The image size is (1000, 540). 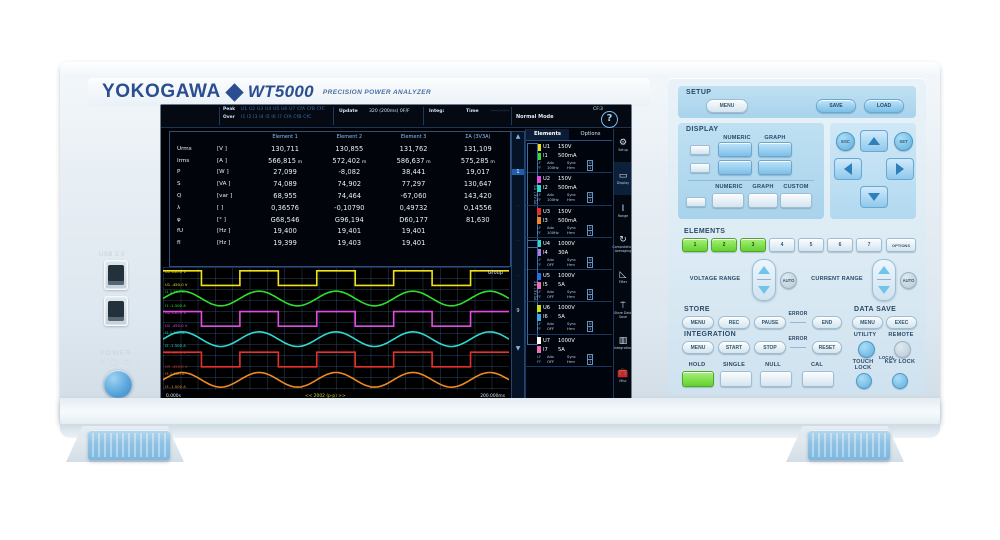 What do you see at coordinates (736, 379) in the screenshot?
I see `single-button` at bounding box center [736, 379].